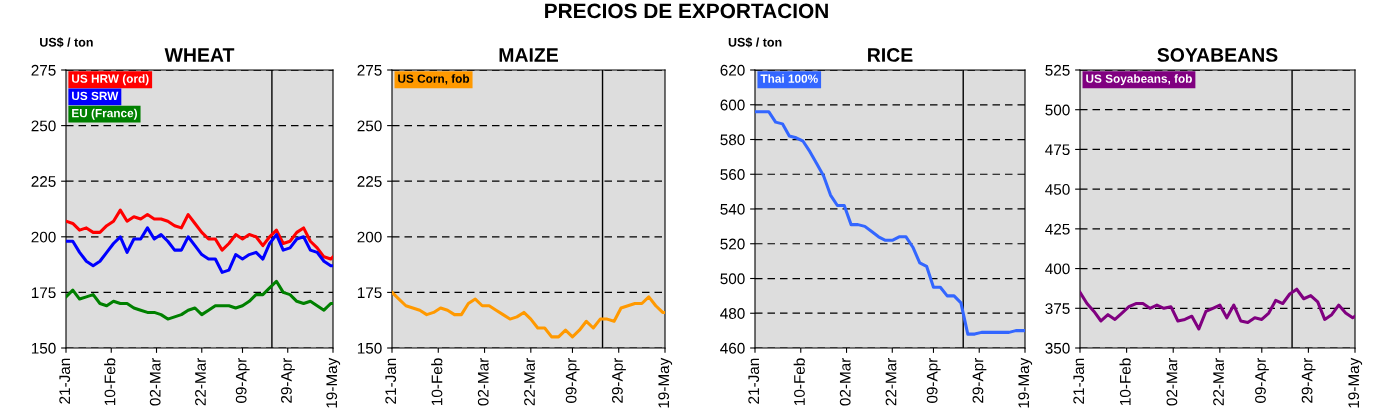  I want to click on y-tick-label: 475, so click(1057, 150).